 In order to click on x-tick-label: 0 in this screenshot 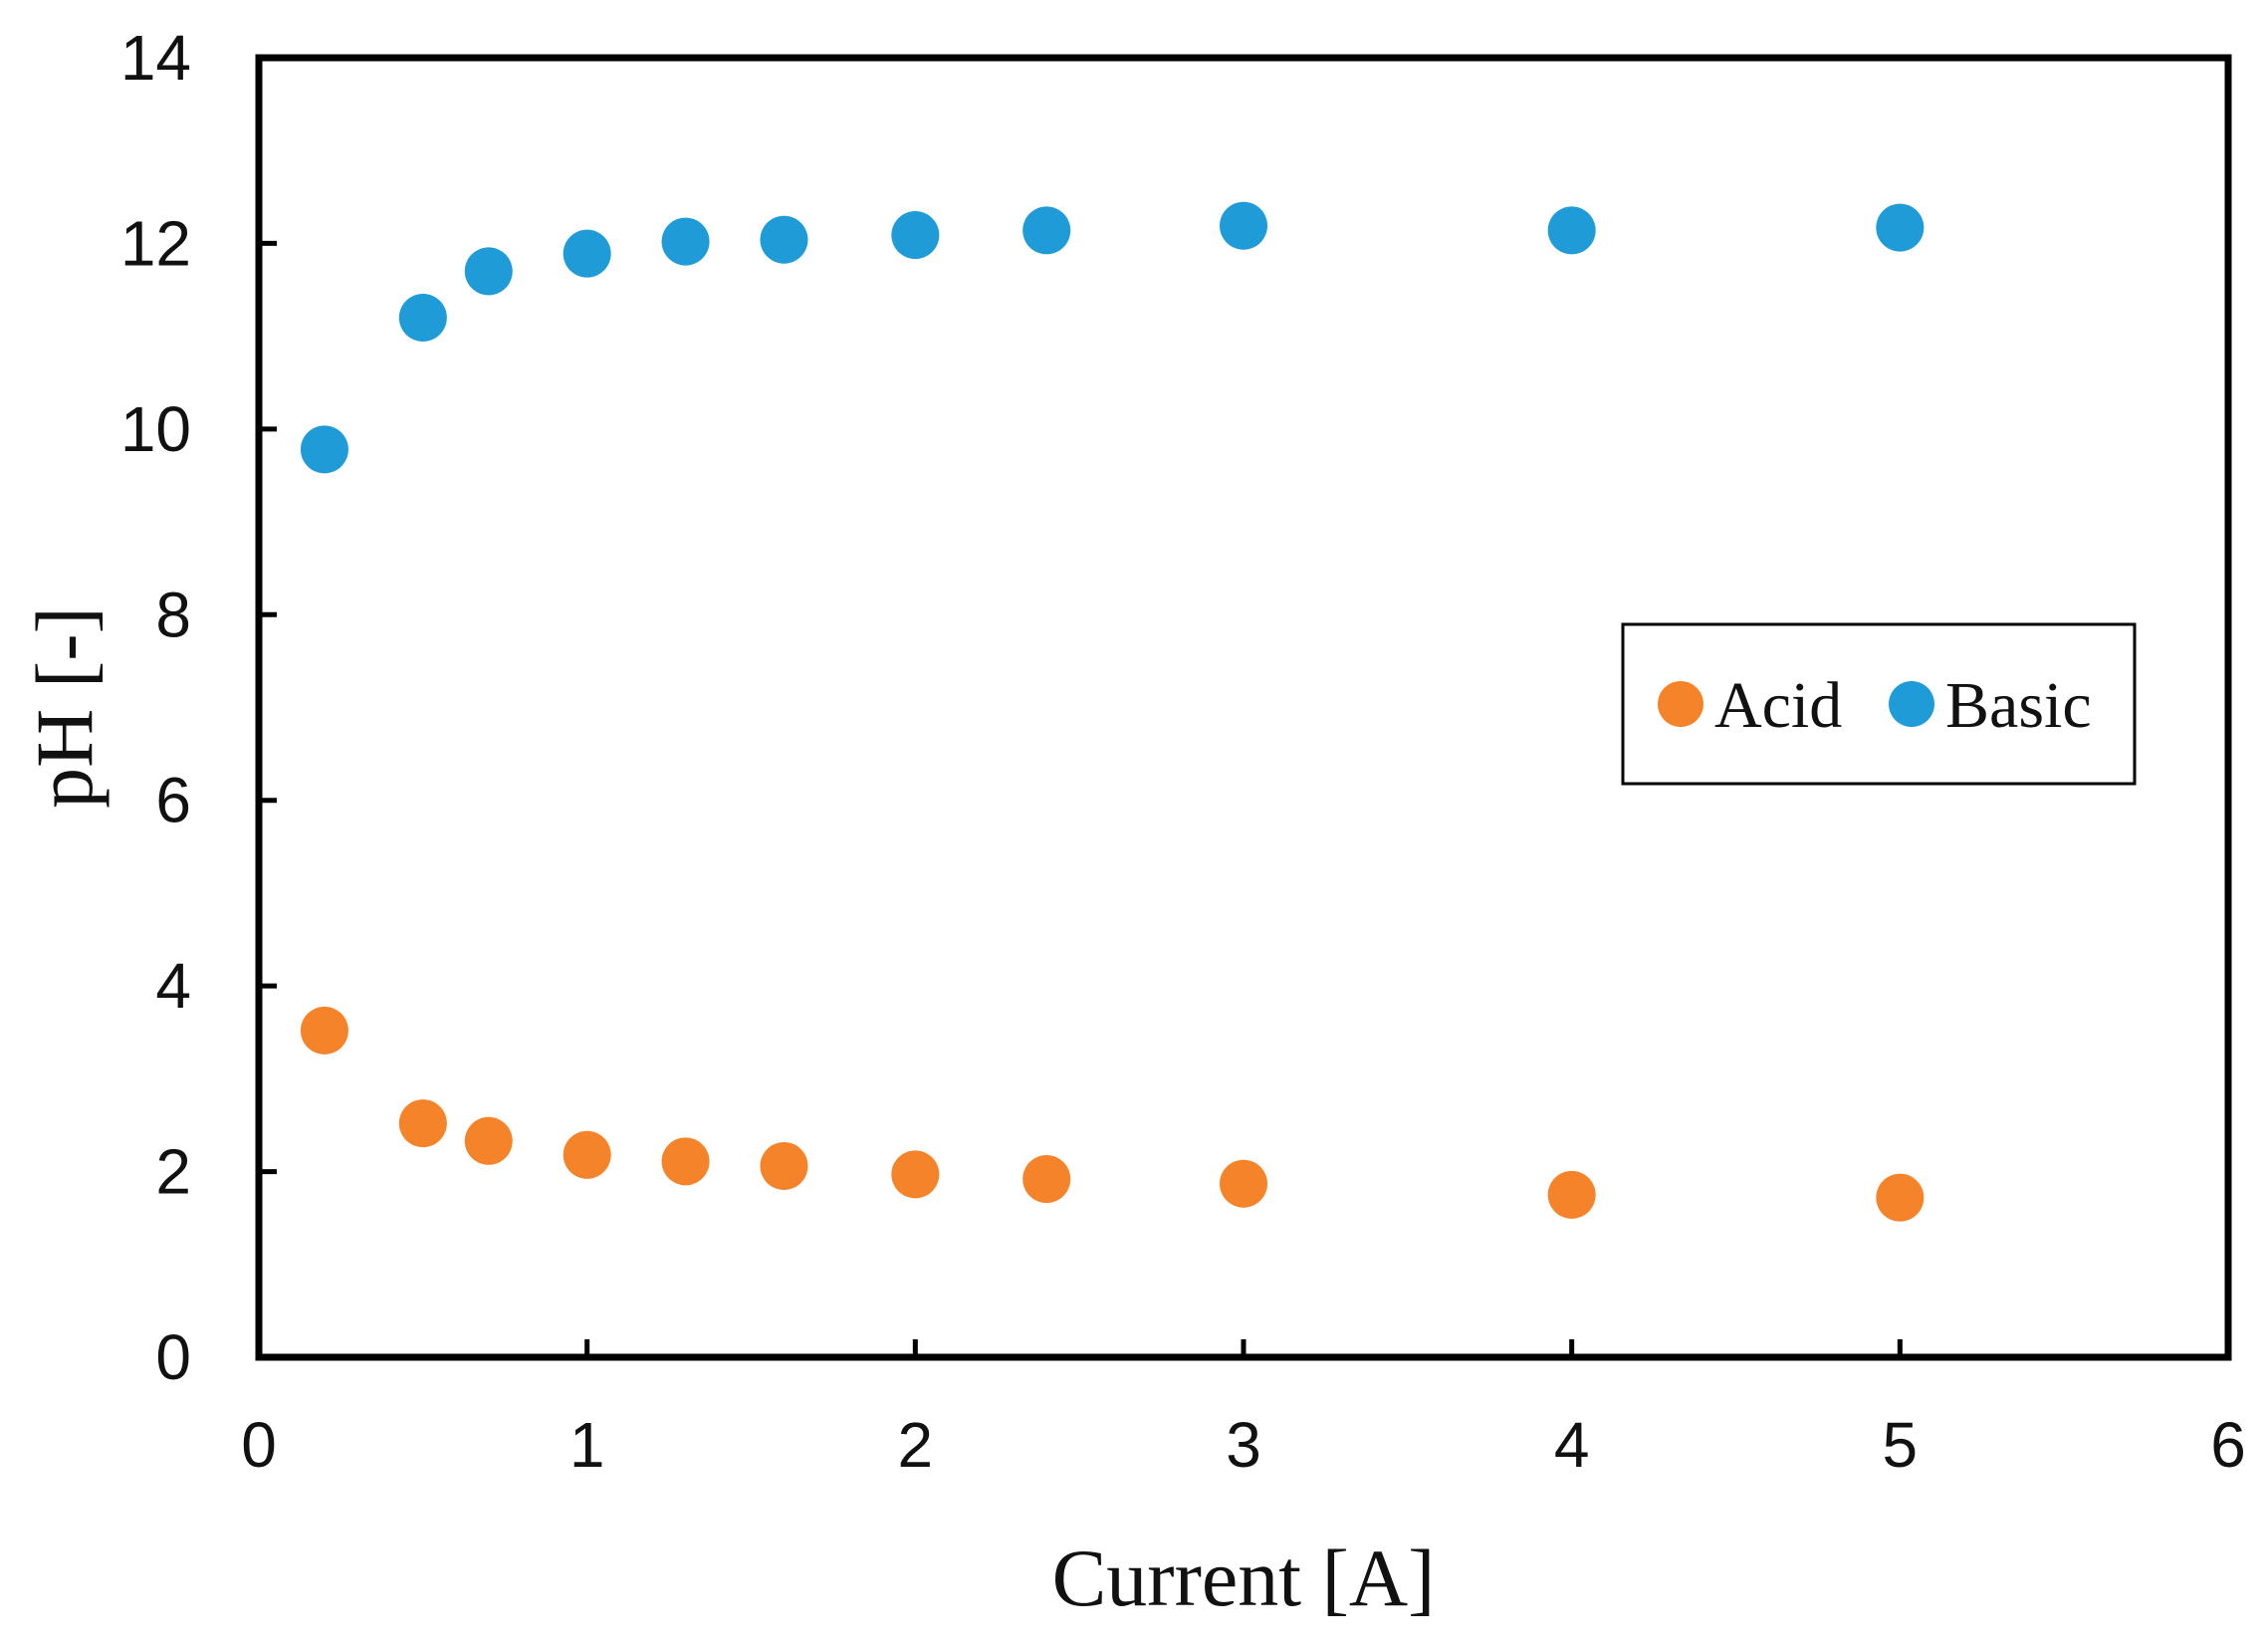, I will do `click(259, 1445)`.